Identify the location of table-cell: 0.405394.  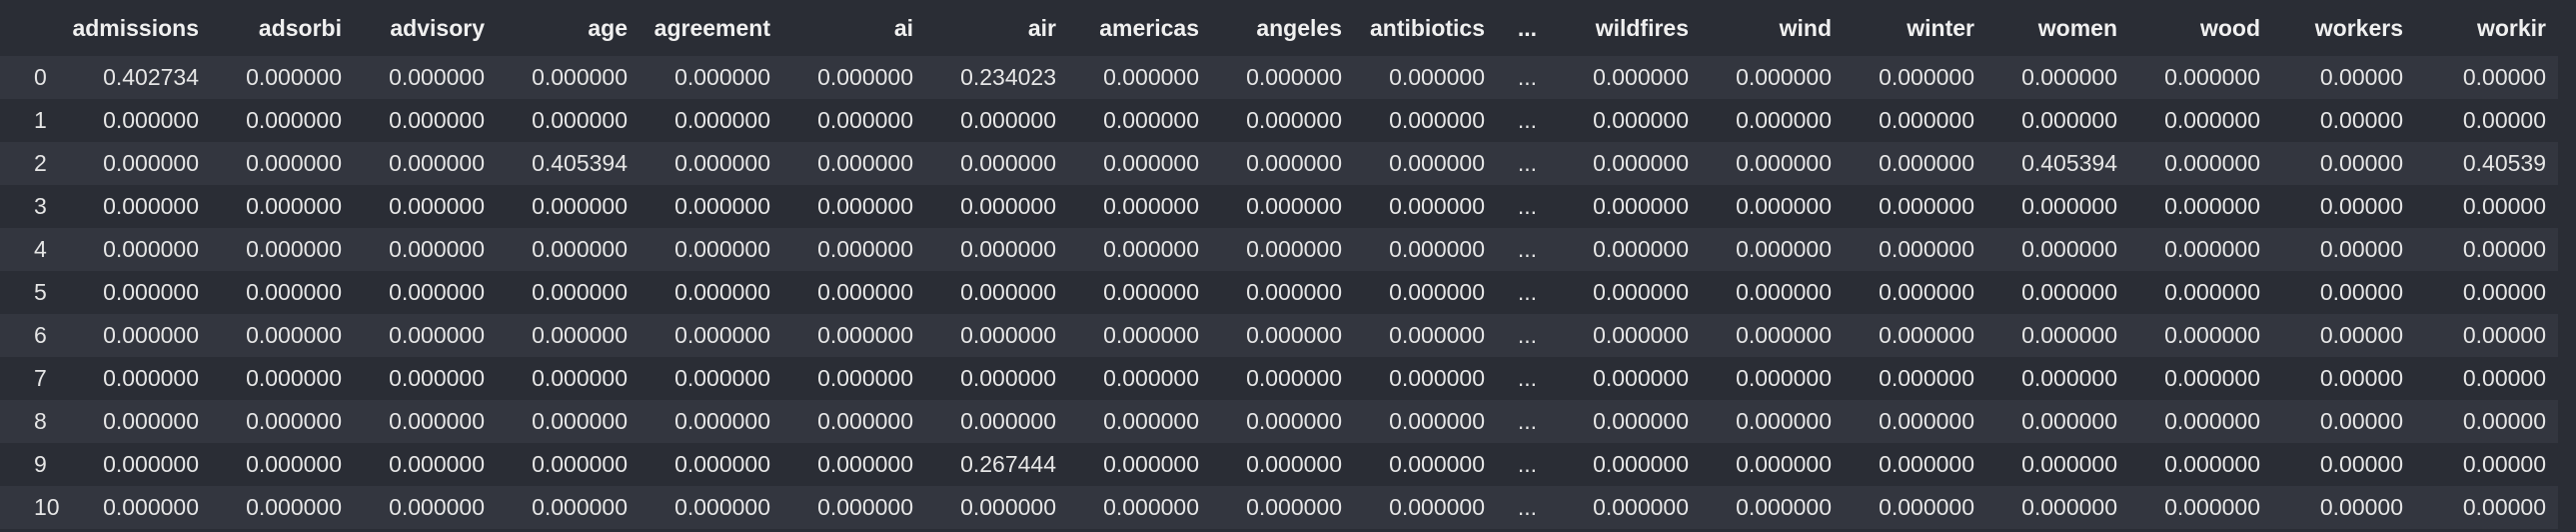
(2057, 163).